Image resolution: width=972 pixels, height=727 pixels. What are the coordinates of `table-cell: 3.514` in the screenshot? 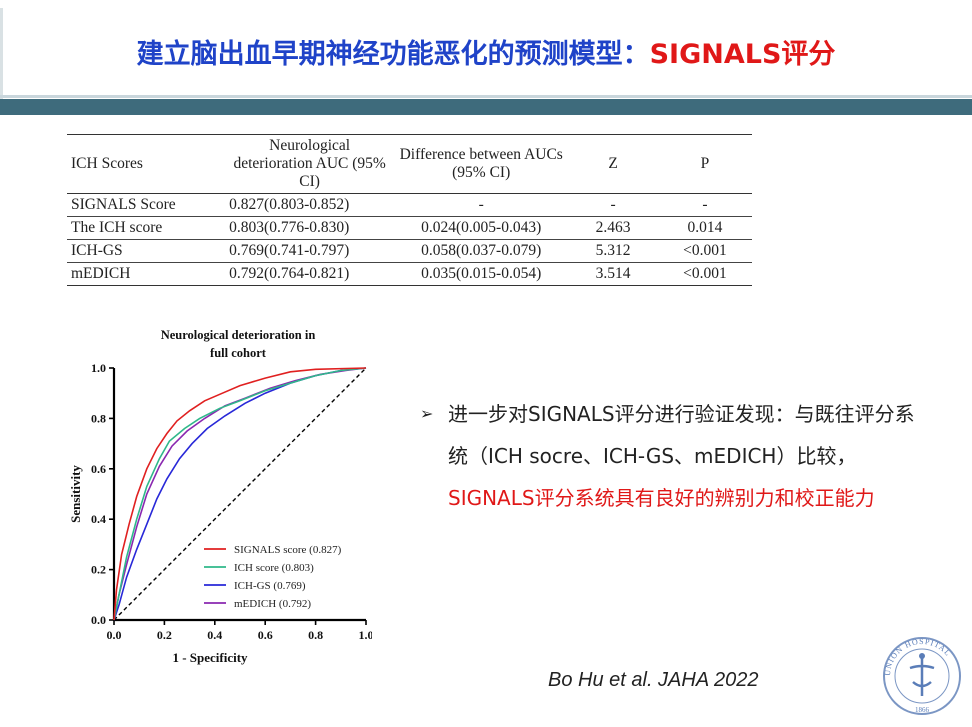 It's located at (613, 273).